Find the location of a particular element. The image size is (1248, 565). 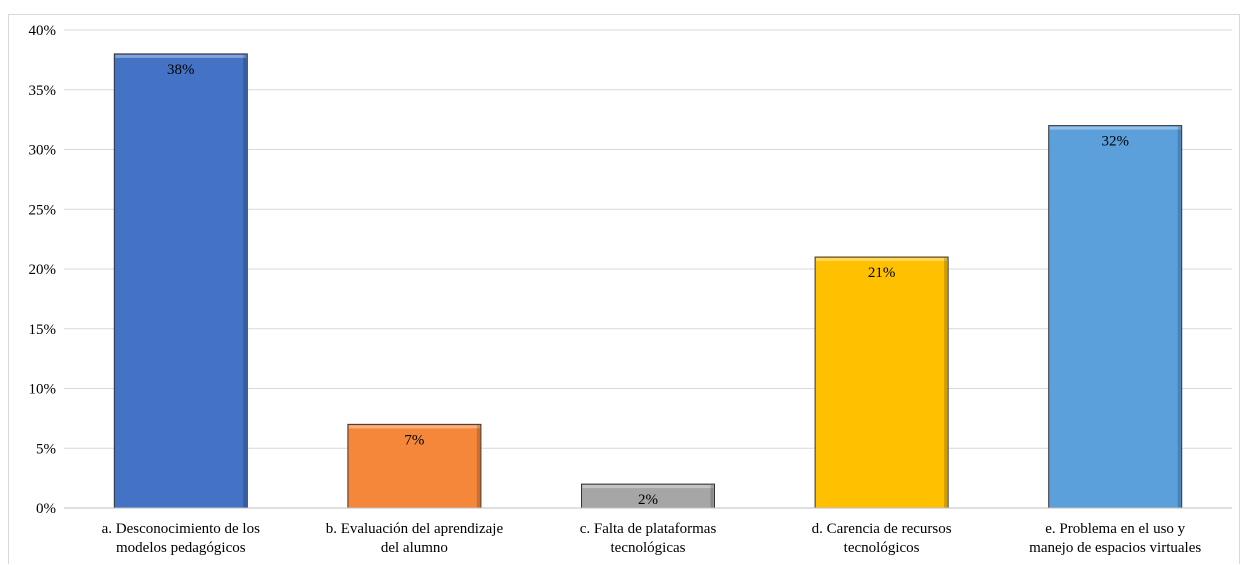

y-tick-label: 20% is located at coordinates (43, 270).